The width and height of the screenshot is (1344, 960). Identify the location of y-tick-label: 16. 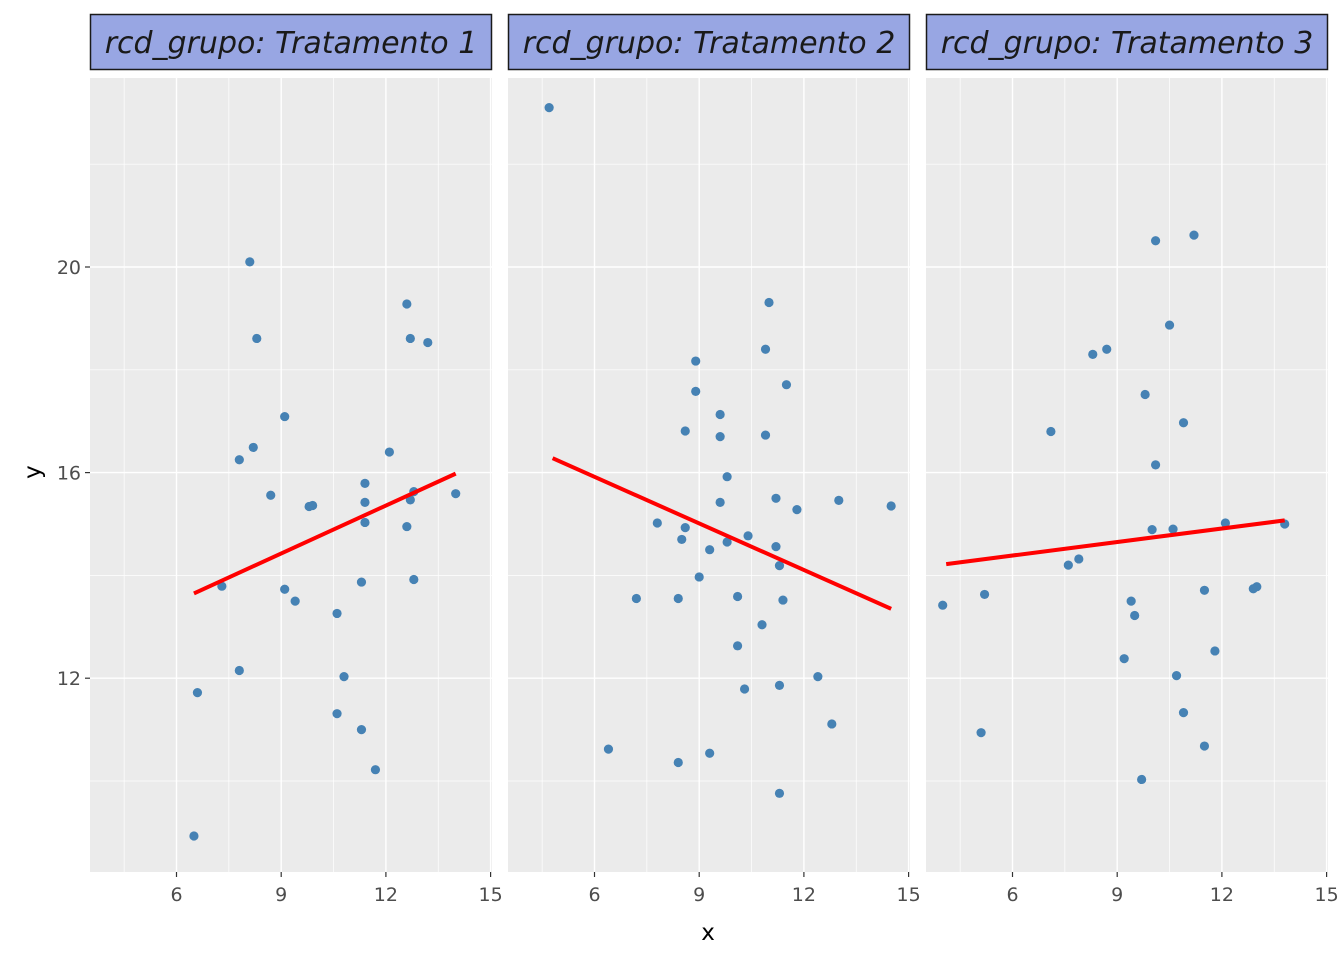
(69, 474).